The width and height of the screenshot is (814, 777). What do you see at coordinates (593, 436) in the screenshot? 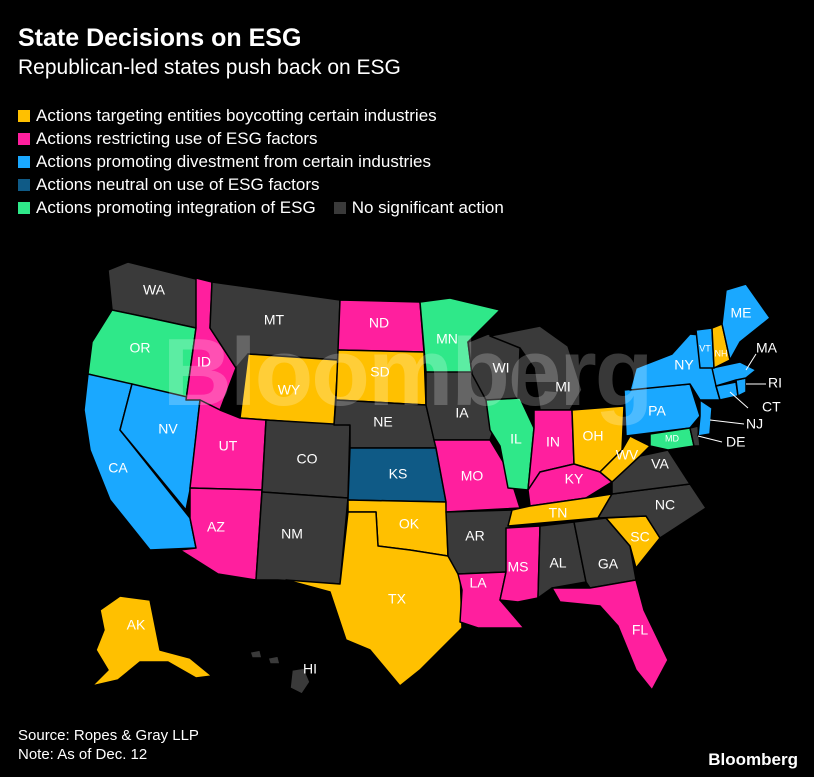
I see `label-OH: OH` at bounding box center [593, 436].